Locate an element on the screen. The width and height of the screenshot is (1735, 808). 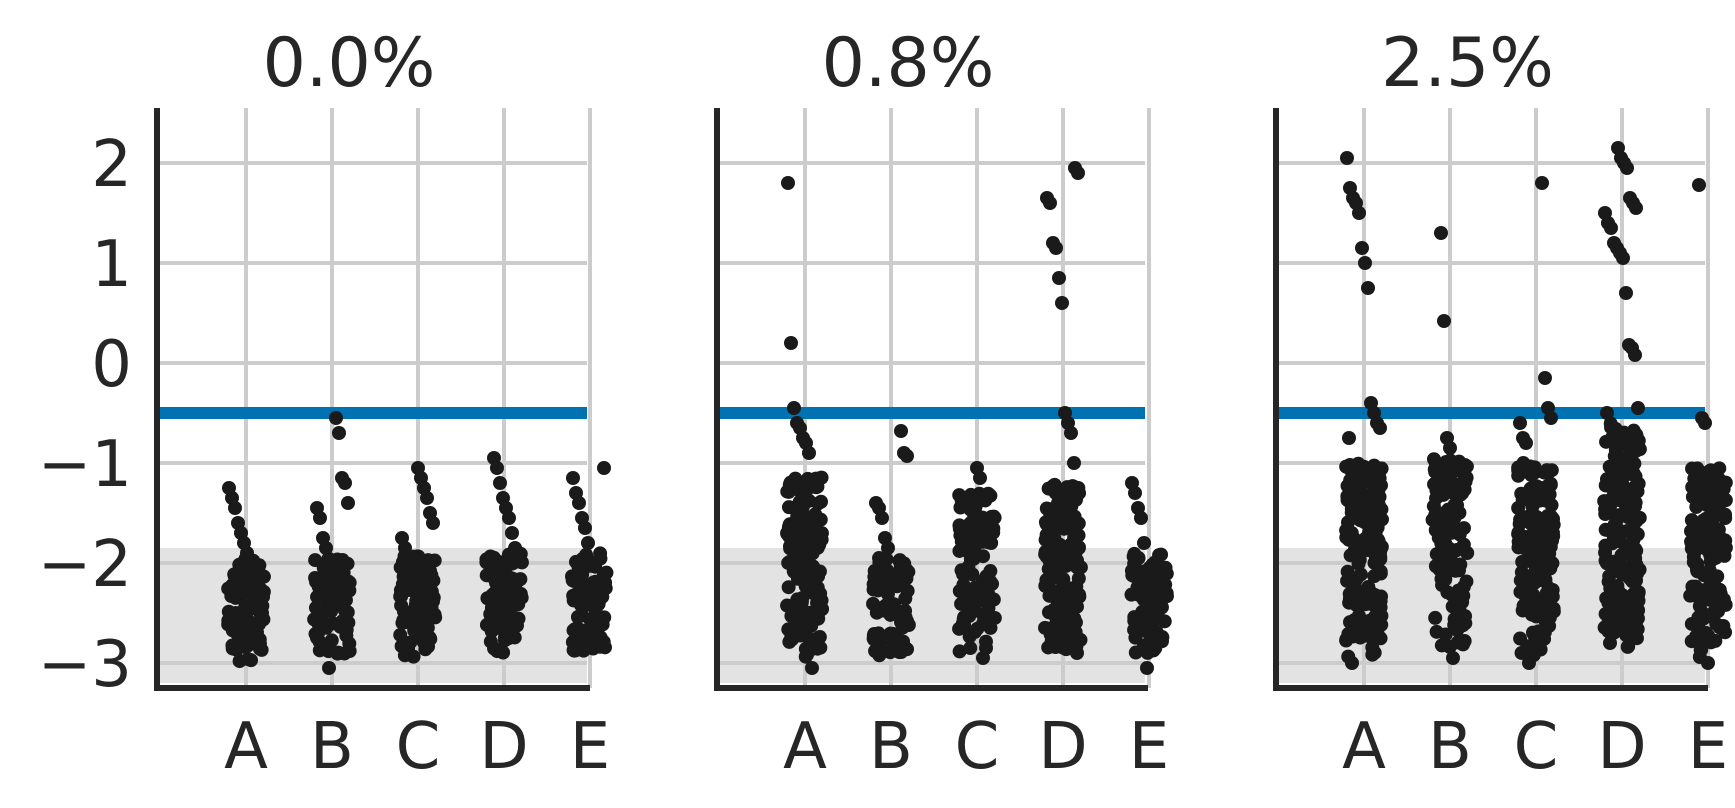
y-tick-label: 0 is located at coordinates (111, 365).